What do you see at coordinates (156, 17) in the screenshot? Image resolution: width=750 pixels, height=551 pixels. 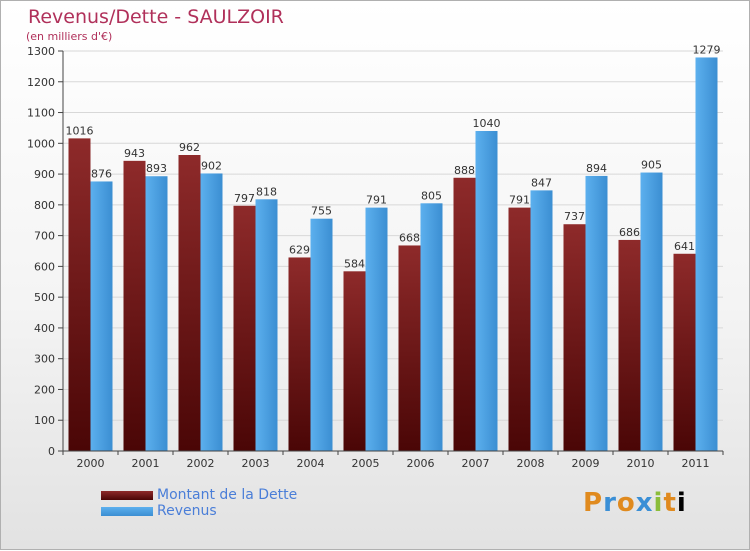 I see `chart-title: Revenus/Dette - SAULZOIR` at bounding box center [156, 17].